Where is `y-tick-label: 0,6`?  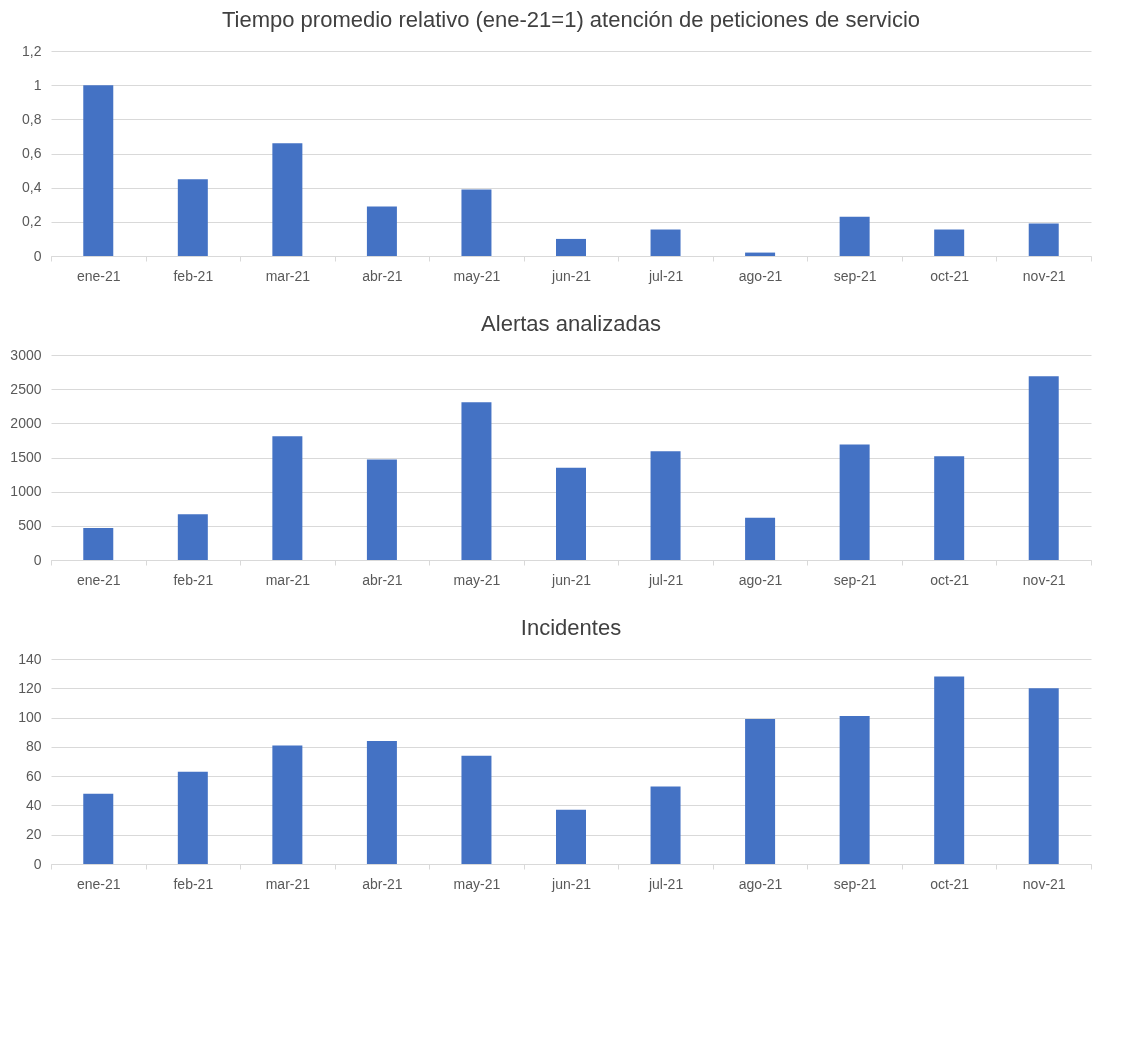
y-tick-label: 0,6 is located at coordinates (32, 153).